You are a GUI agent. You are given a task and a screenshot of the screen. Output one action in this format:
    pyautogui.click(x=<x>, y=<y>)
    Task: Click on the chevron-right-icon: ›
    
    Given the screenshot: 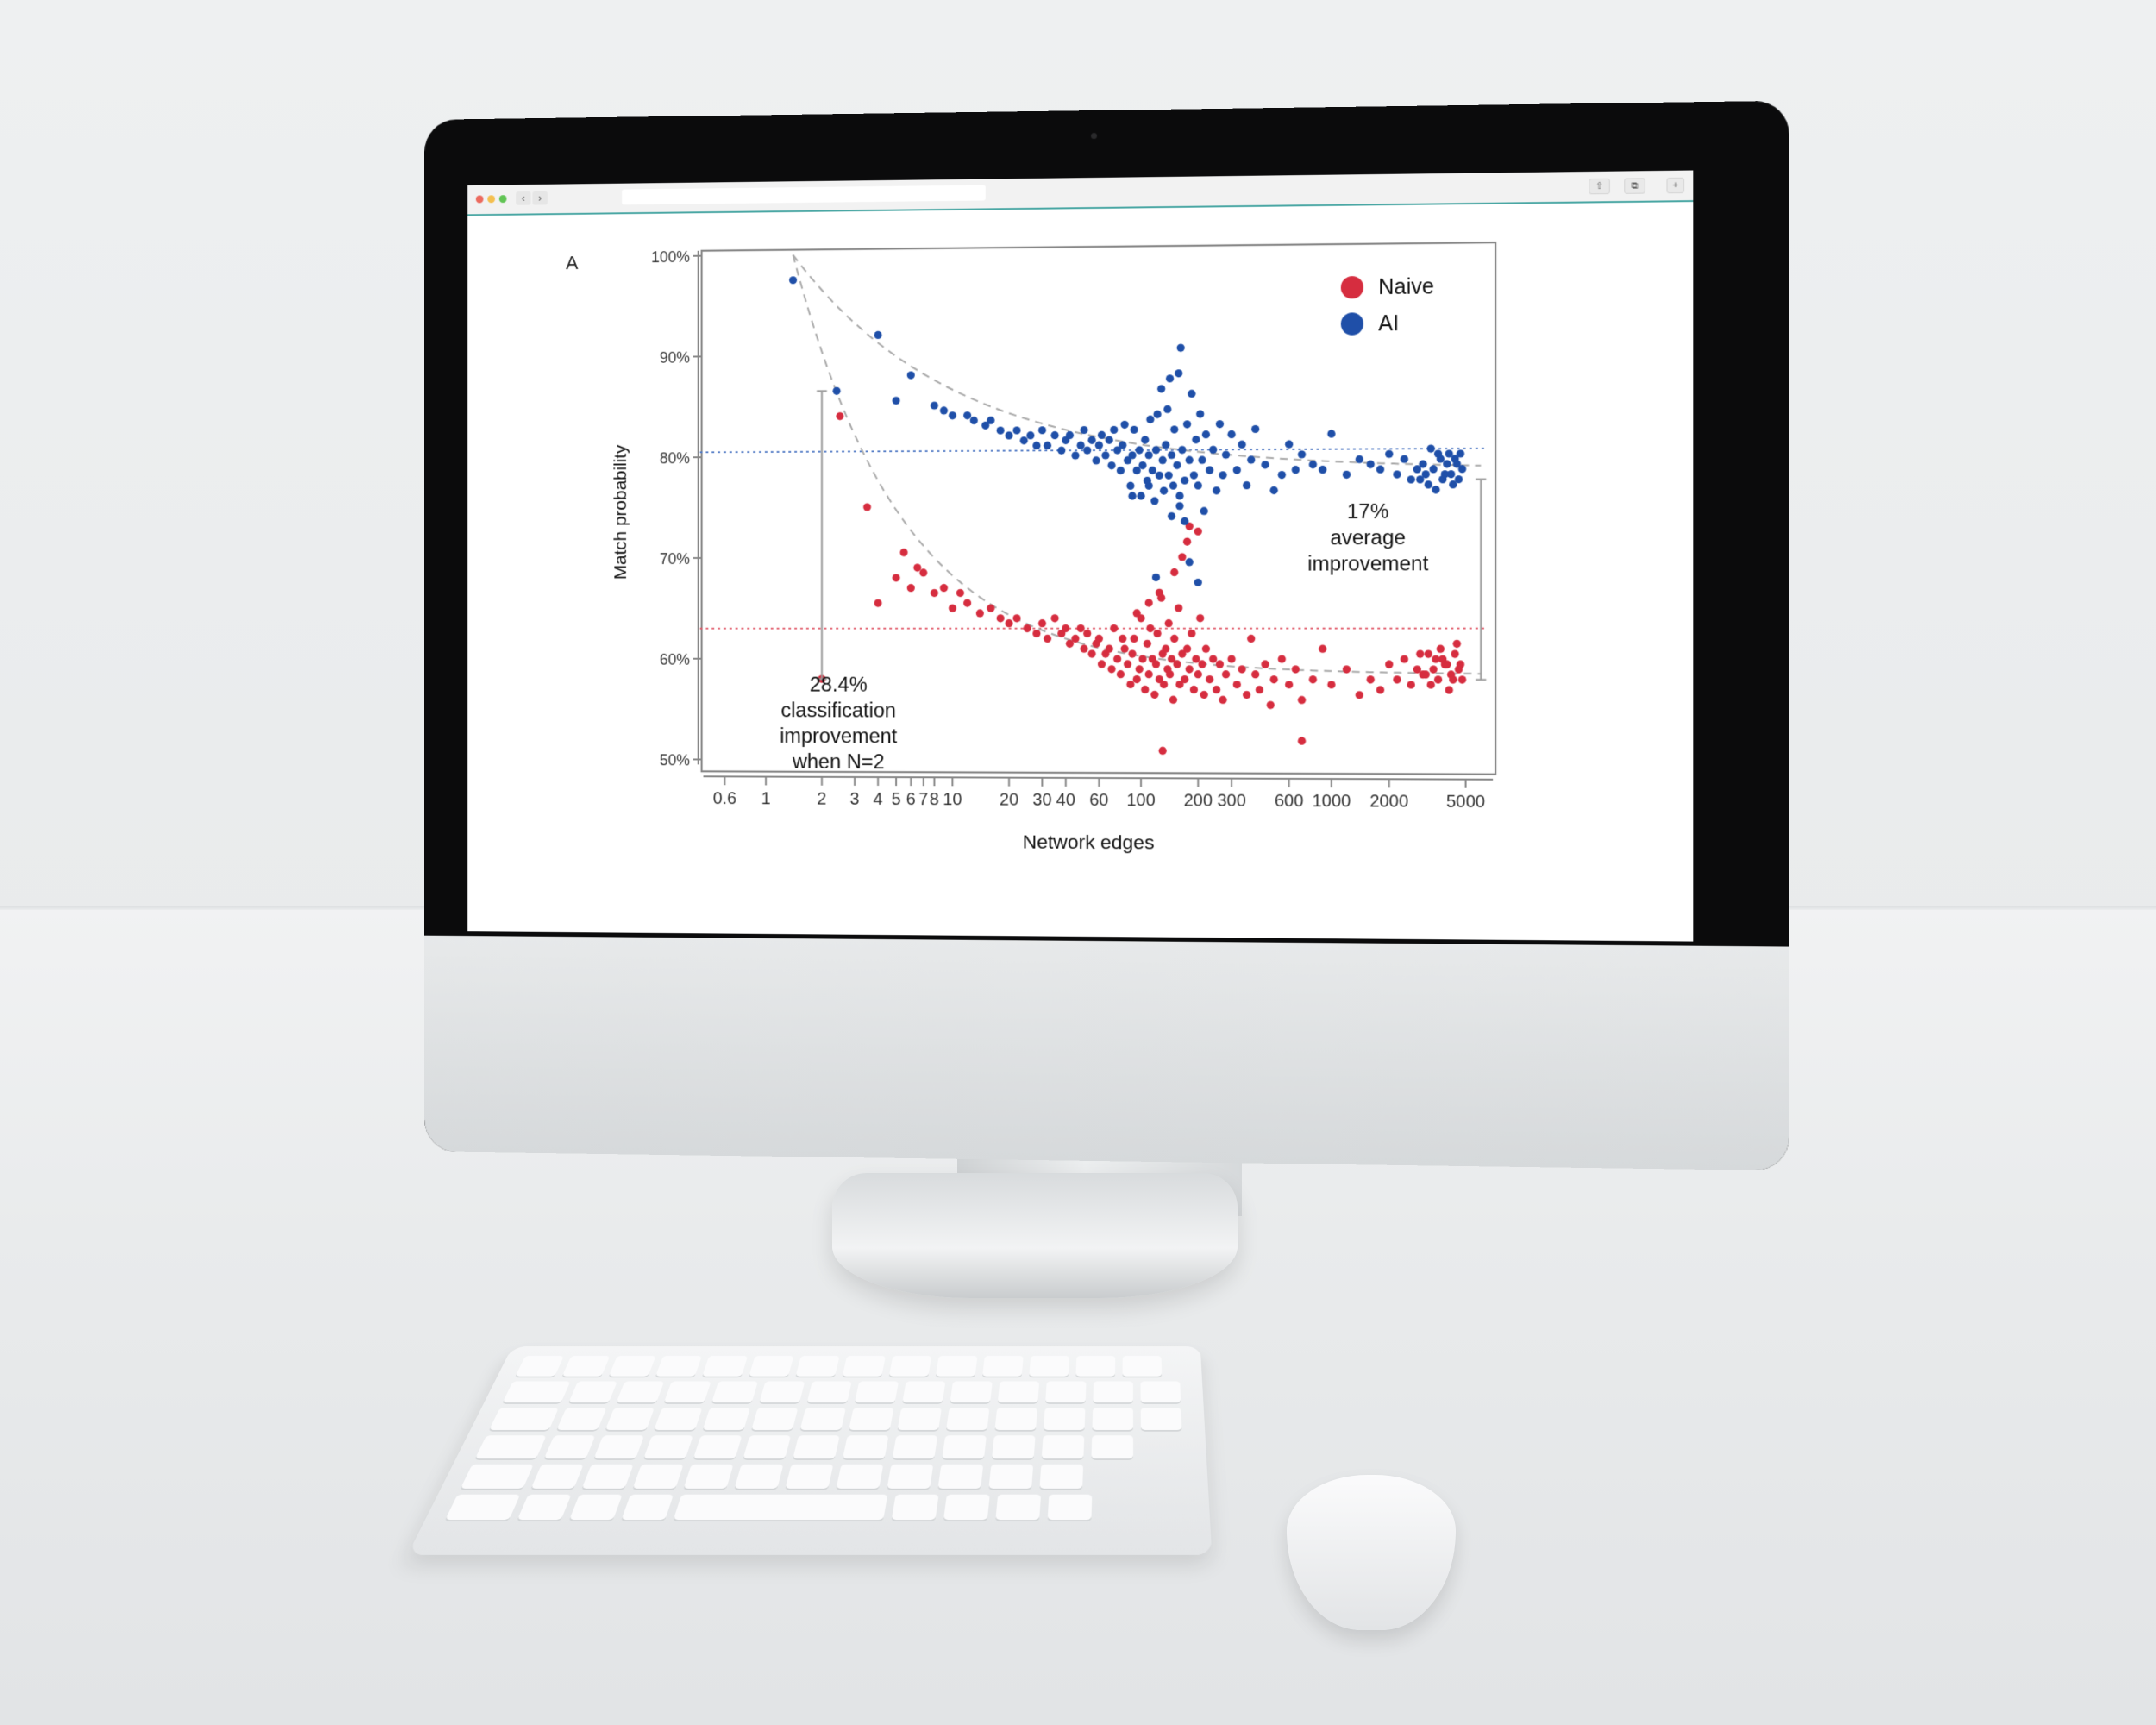 What is the action you would take?
    pyautogui.click(x=539, y=198)
    